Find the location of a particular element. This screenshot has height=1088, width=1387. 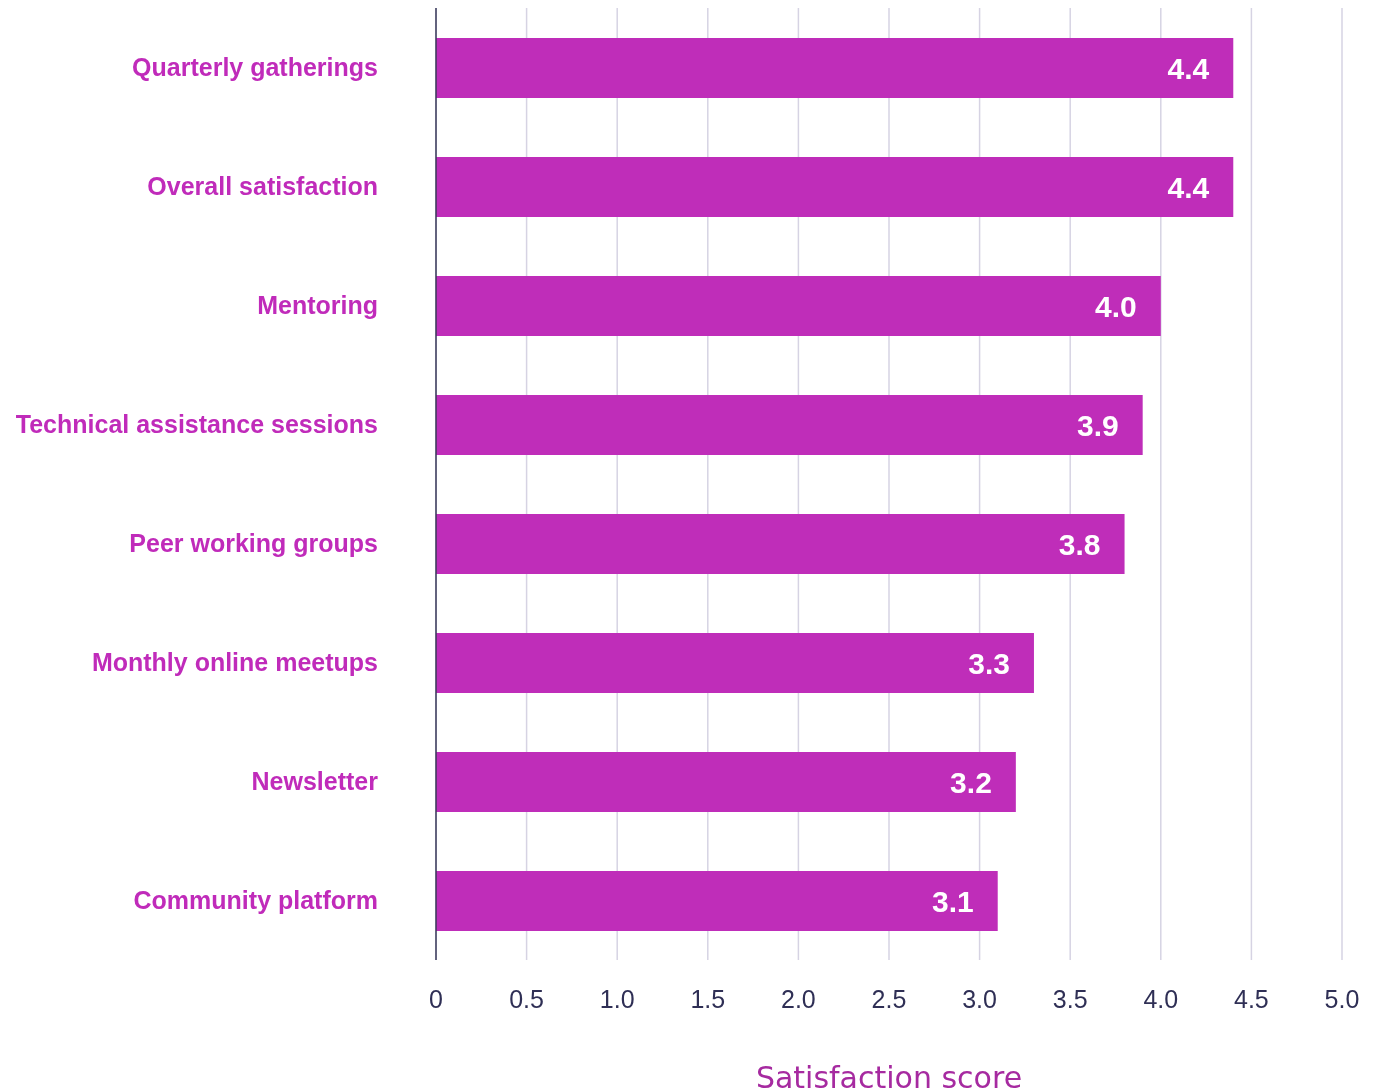

data-label: 3.8 is located at coordinates (1079, 544).